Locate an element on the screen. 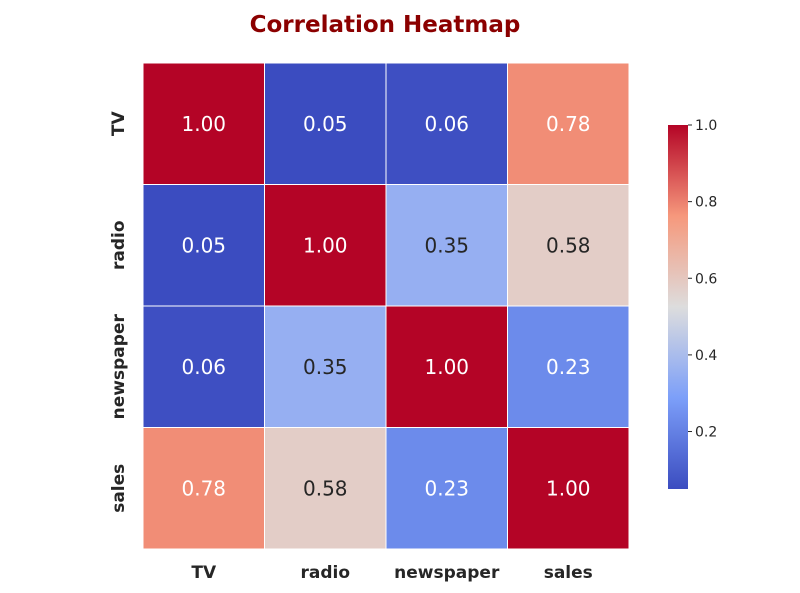 This screenshot has width=800, height=593. heatmap-cell-sales-newspaper is located at coordinates (446, 488).